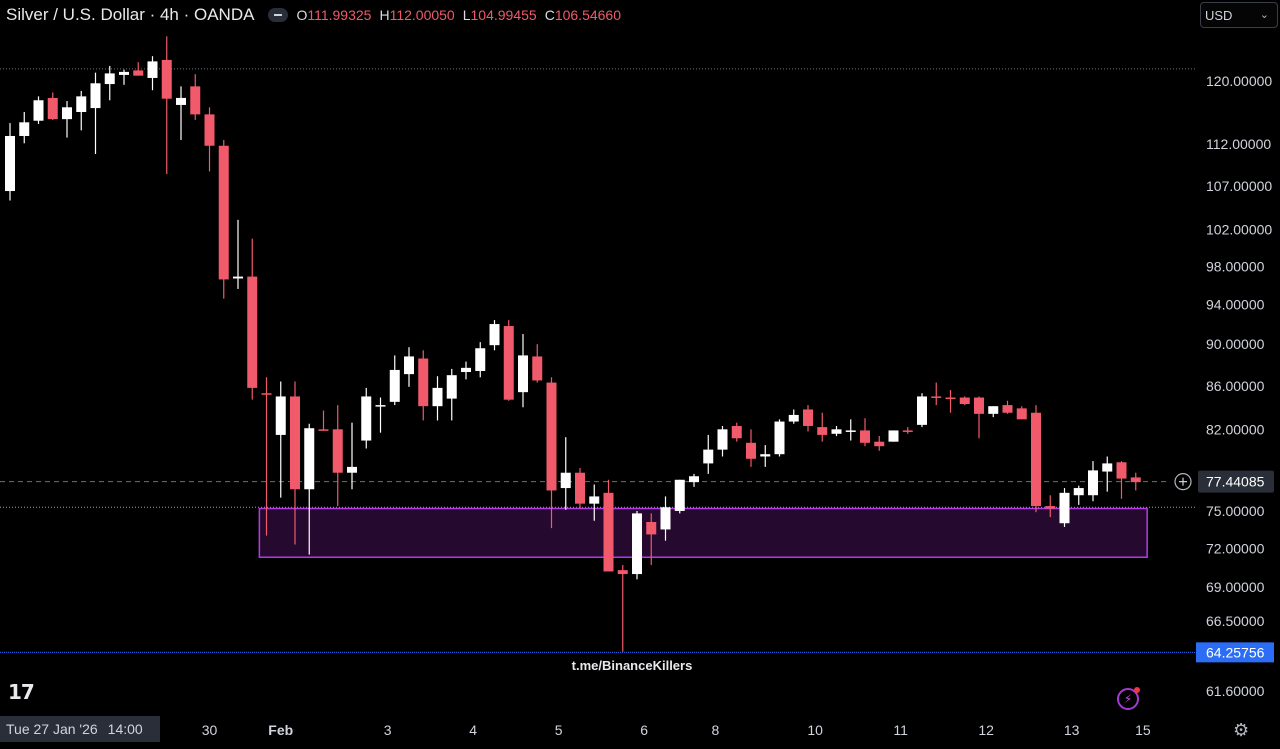 The width and height of the screenshot is (1280, 749). I want to click on support-price-badge, so click(1235, 652).